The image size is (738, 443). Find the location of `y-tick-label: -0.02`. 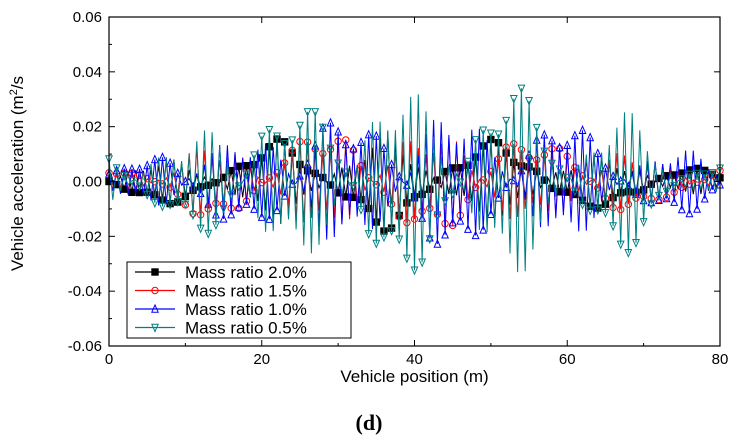

y-tick-label: -0.02 is located at coordinates (85, 236).